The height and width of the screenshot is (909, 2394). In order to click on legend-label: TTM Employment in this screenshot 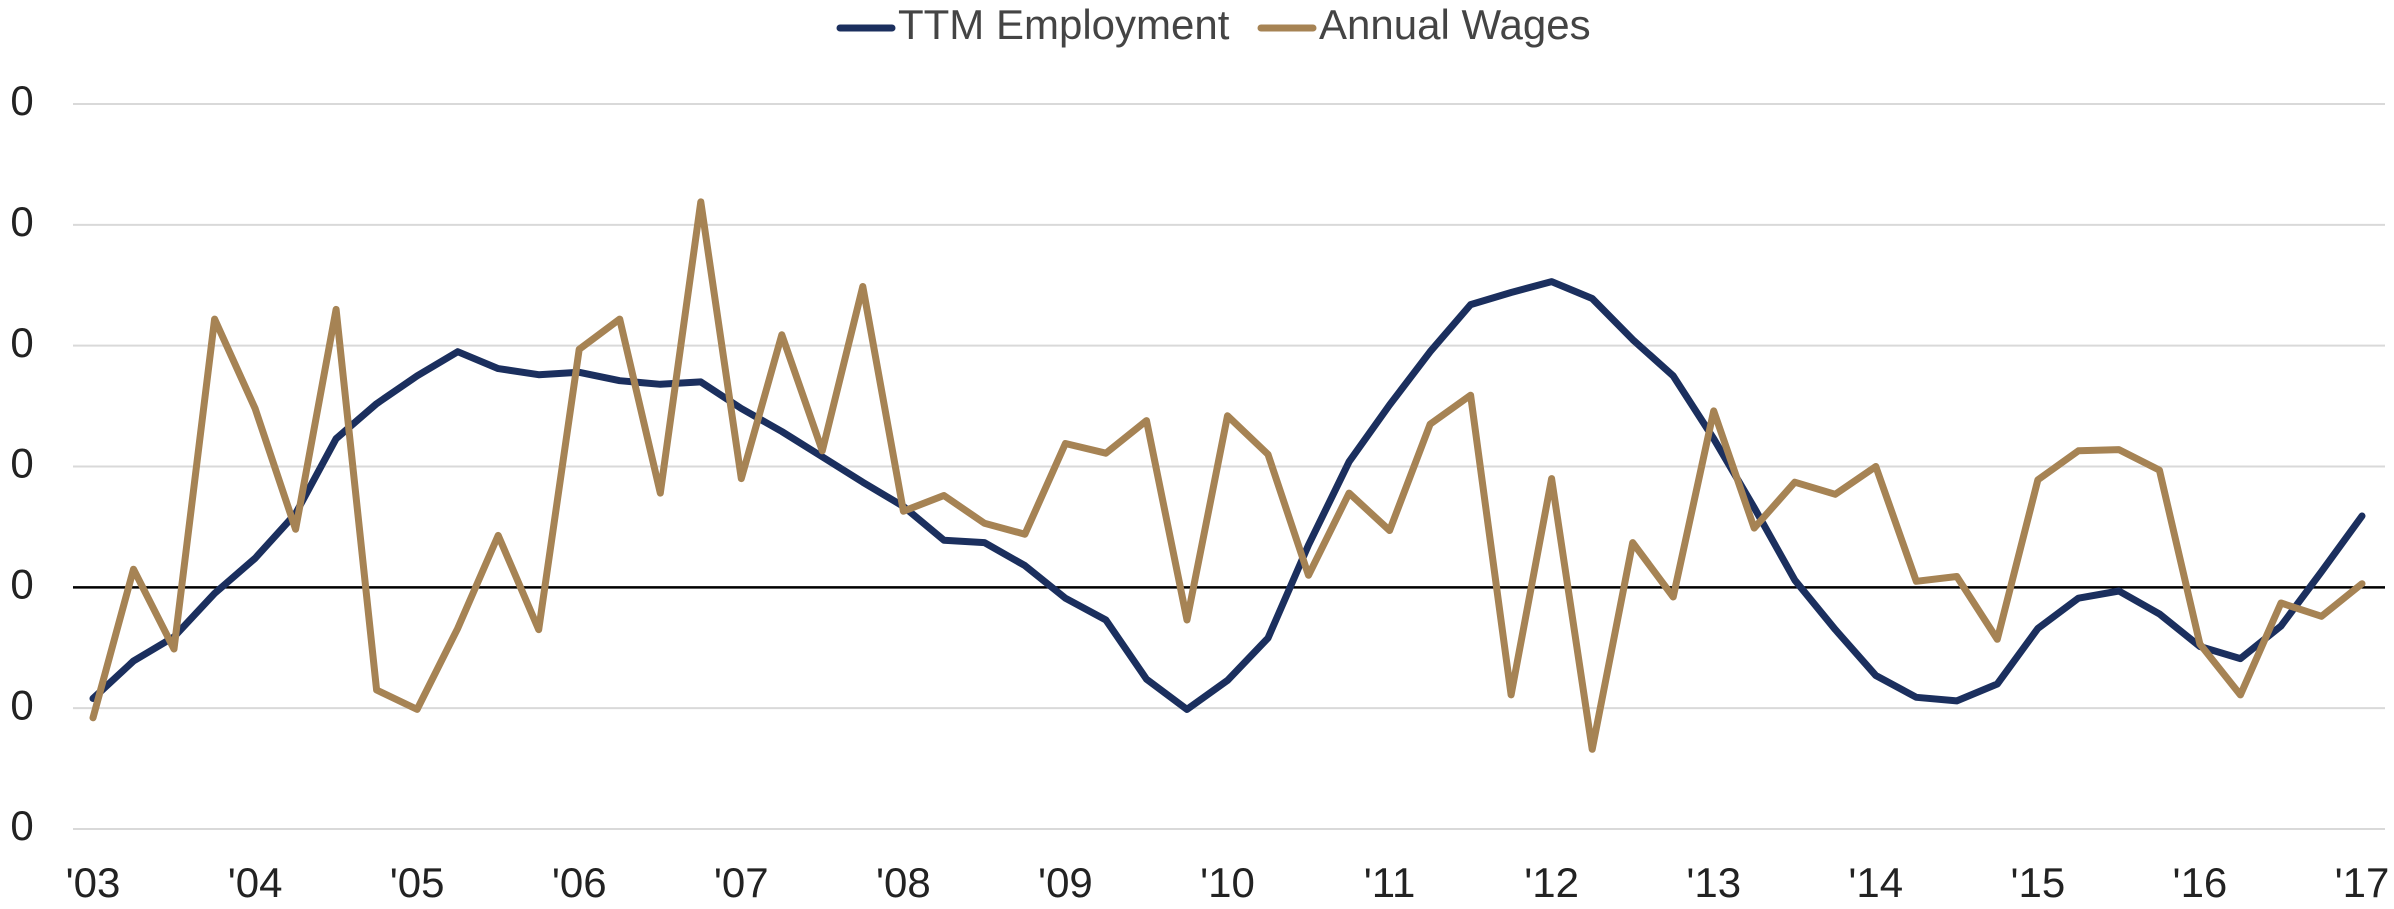, I will do `click(1064, 24)`.